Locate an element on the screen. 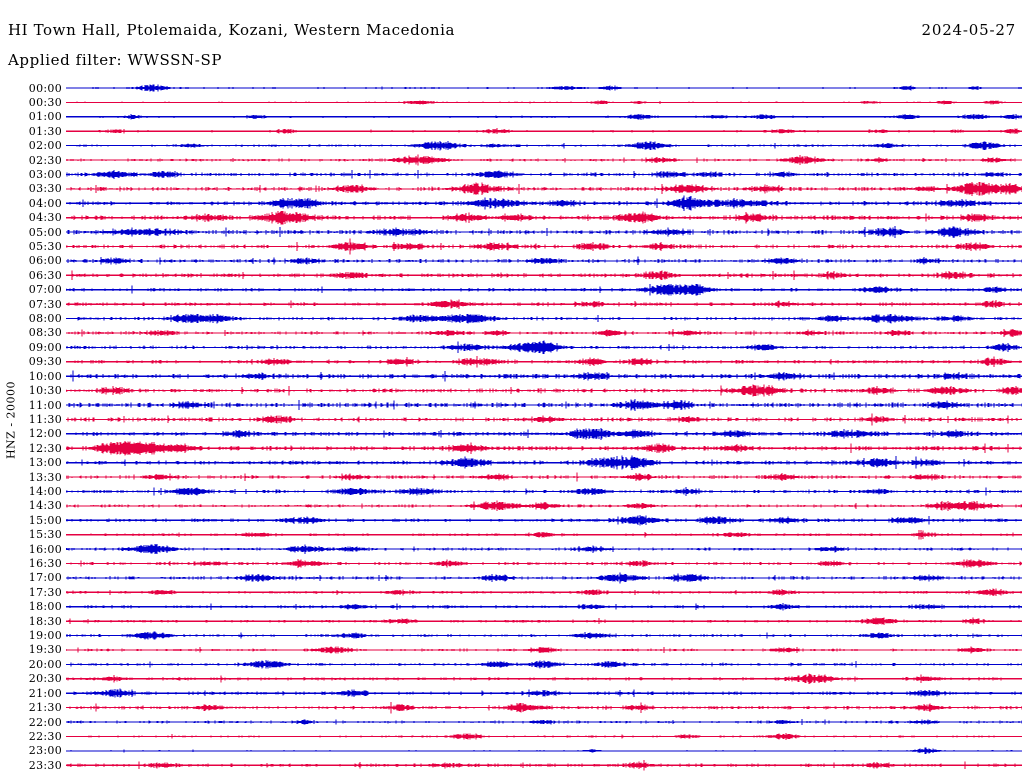  time-label: 08:00 is located at coordinates (45, 319).